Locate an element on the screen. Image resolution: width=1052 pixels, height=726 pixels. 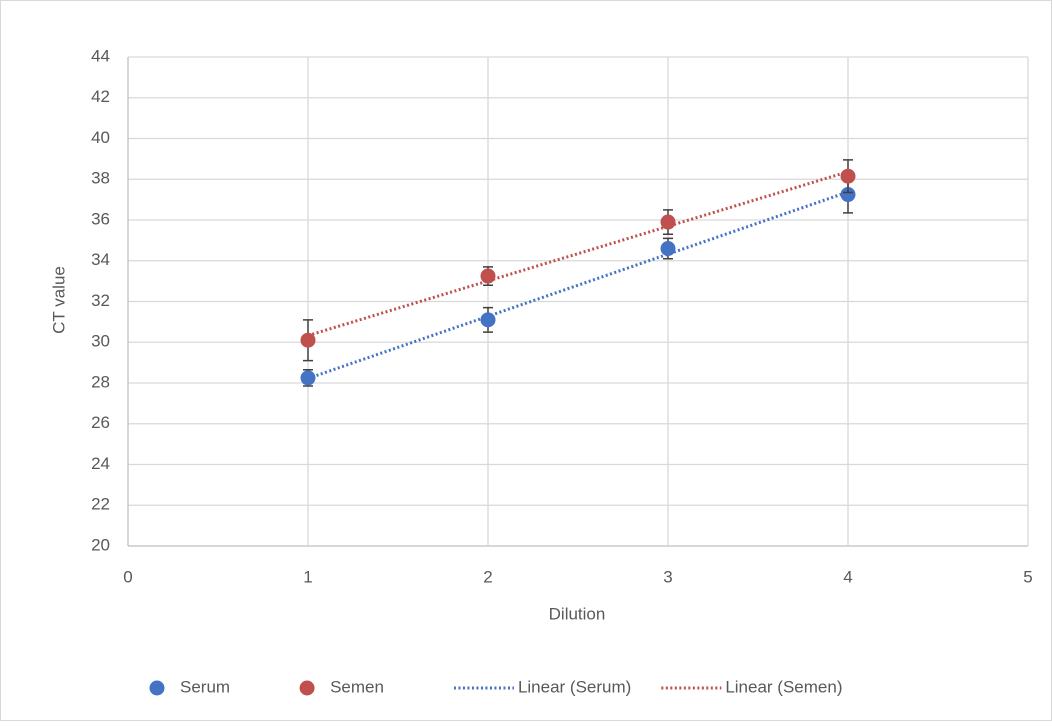
y-tick-label: 38 is located at coordinates (100, 178).